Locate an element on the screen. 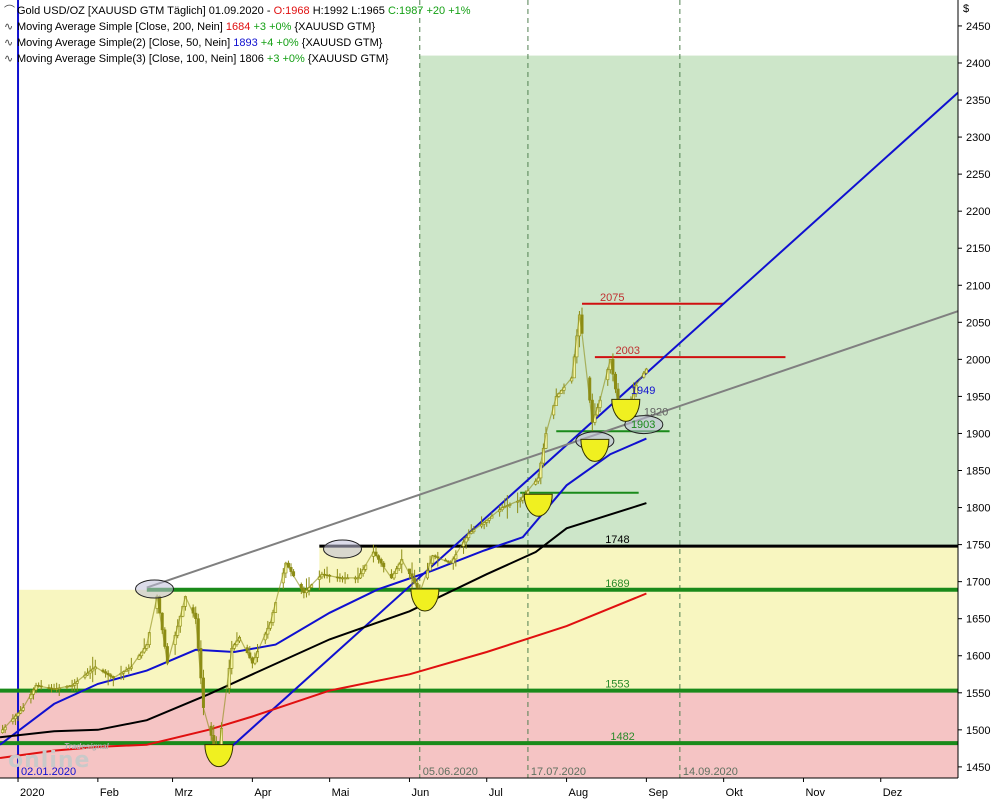 The width and height of the screenshot is (1000, 800). x-tick-label: Apr is located at coordinates (262, 793).